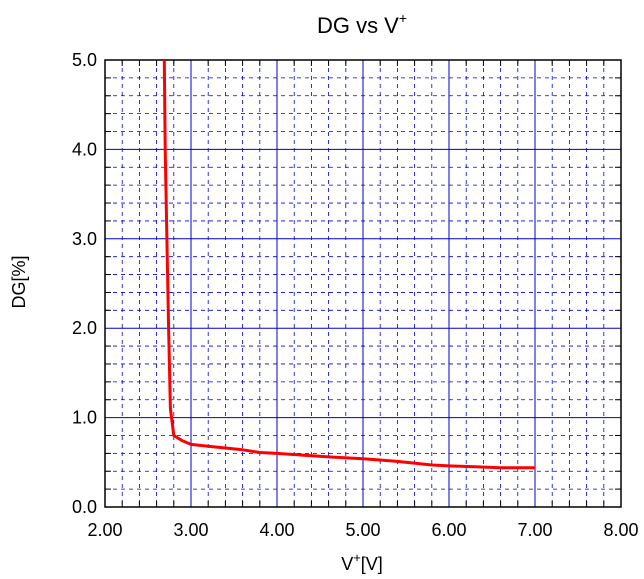  I want to click on x-axis-label-unit: [V], so click(372, 564).